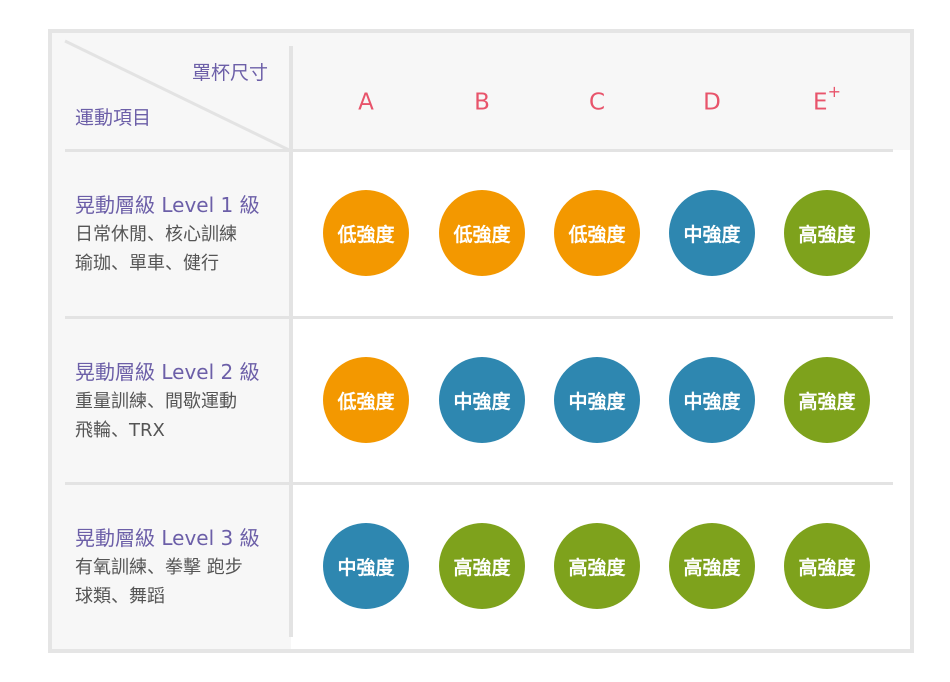 The height and width of the screenshot is (682, 950). I want to click on cup-column-c: C, so click(597, 101).